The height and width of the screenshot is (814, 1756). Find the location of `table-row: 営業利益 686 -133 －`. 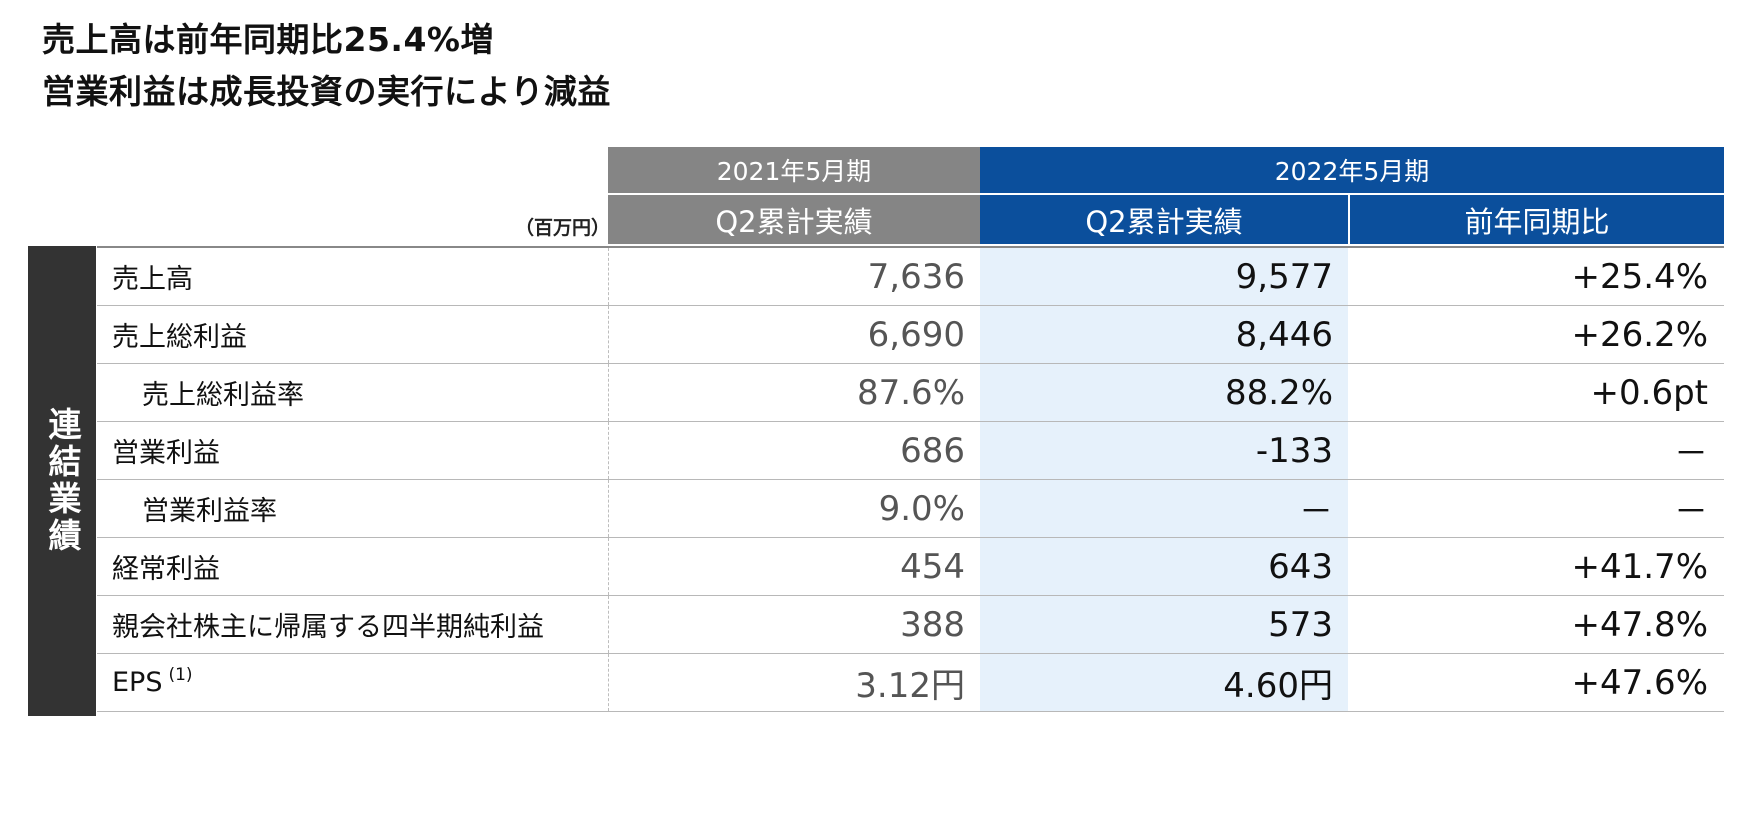

table-row: 営業利益 686 -133 － is located at coordinates (910, 451).